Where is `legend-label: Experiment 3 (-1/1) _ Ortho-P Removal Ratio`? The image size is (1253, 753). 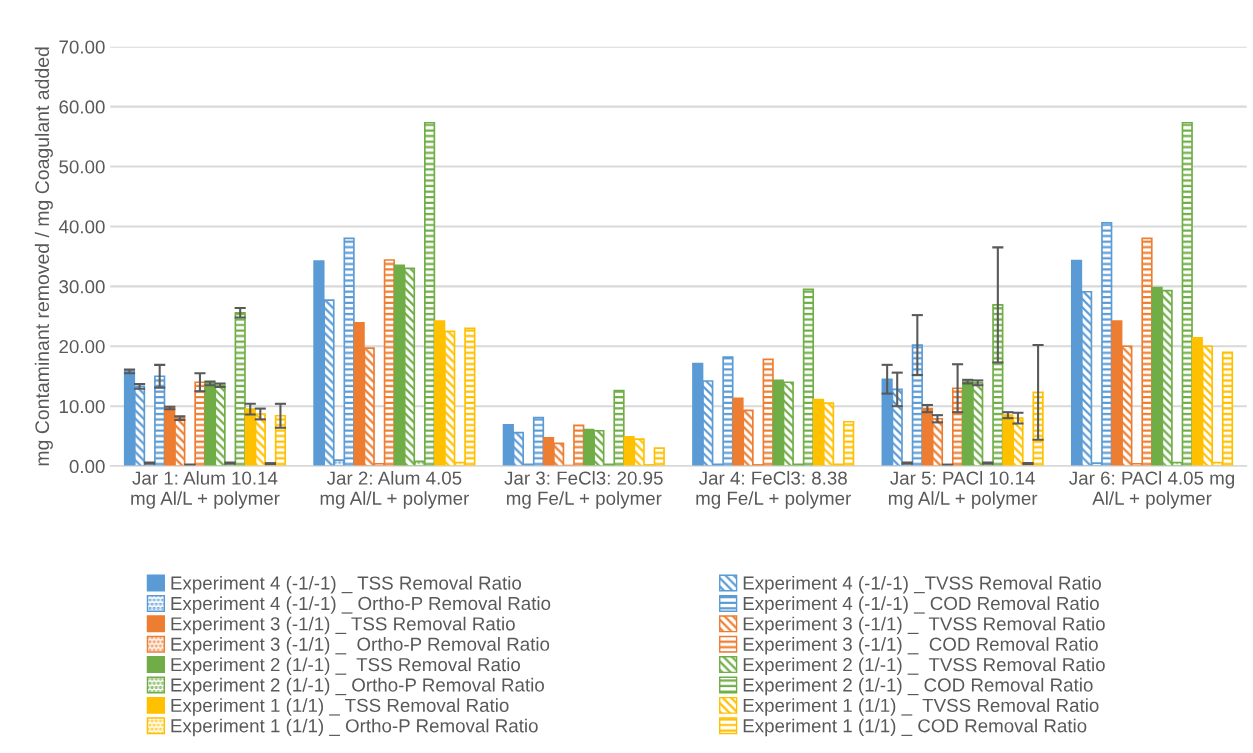 legend-label: Experiment 3 (-1/1) _ Ortho-P Removal Ratio is located at coordinates (360, 646).